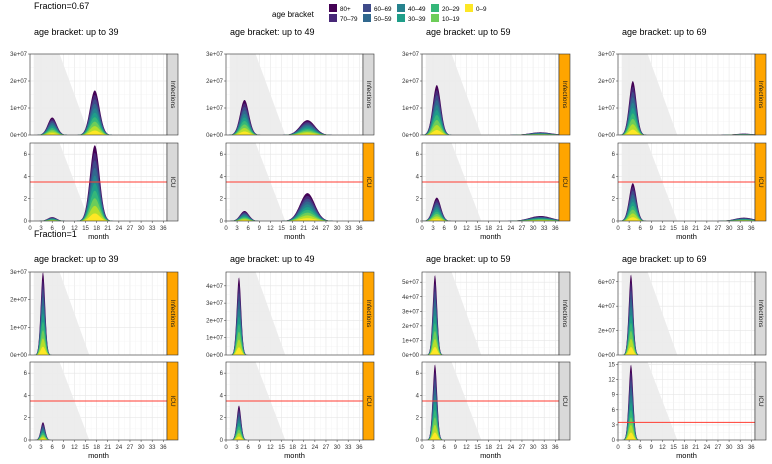 This screenshot has height=464, width=772. What do you see at coordinates (451, 19) in the screenshot?
I see `legend-label: 10–19` at bounding box center [451, 19].